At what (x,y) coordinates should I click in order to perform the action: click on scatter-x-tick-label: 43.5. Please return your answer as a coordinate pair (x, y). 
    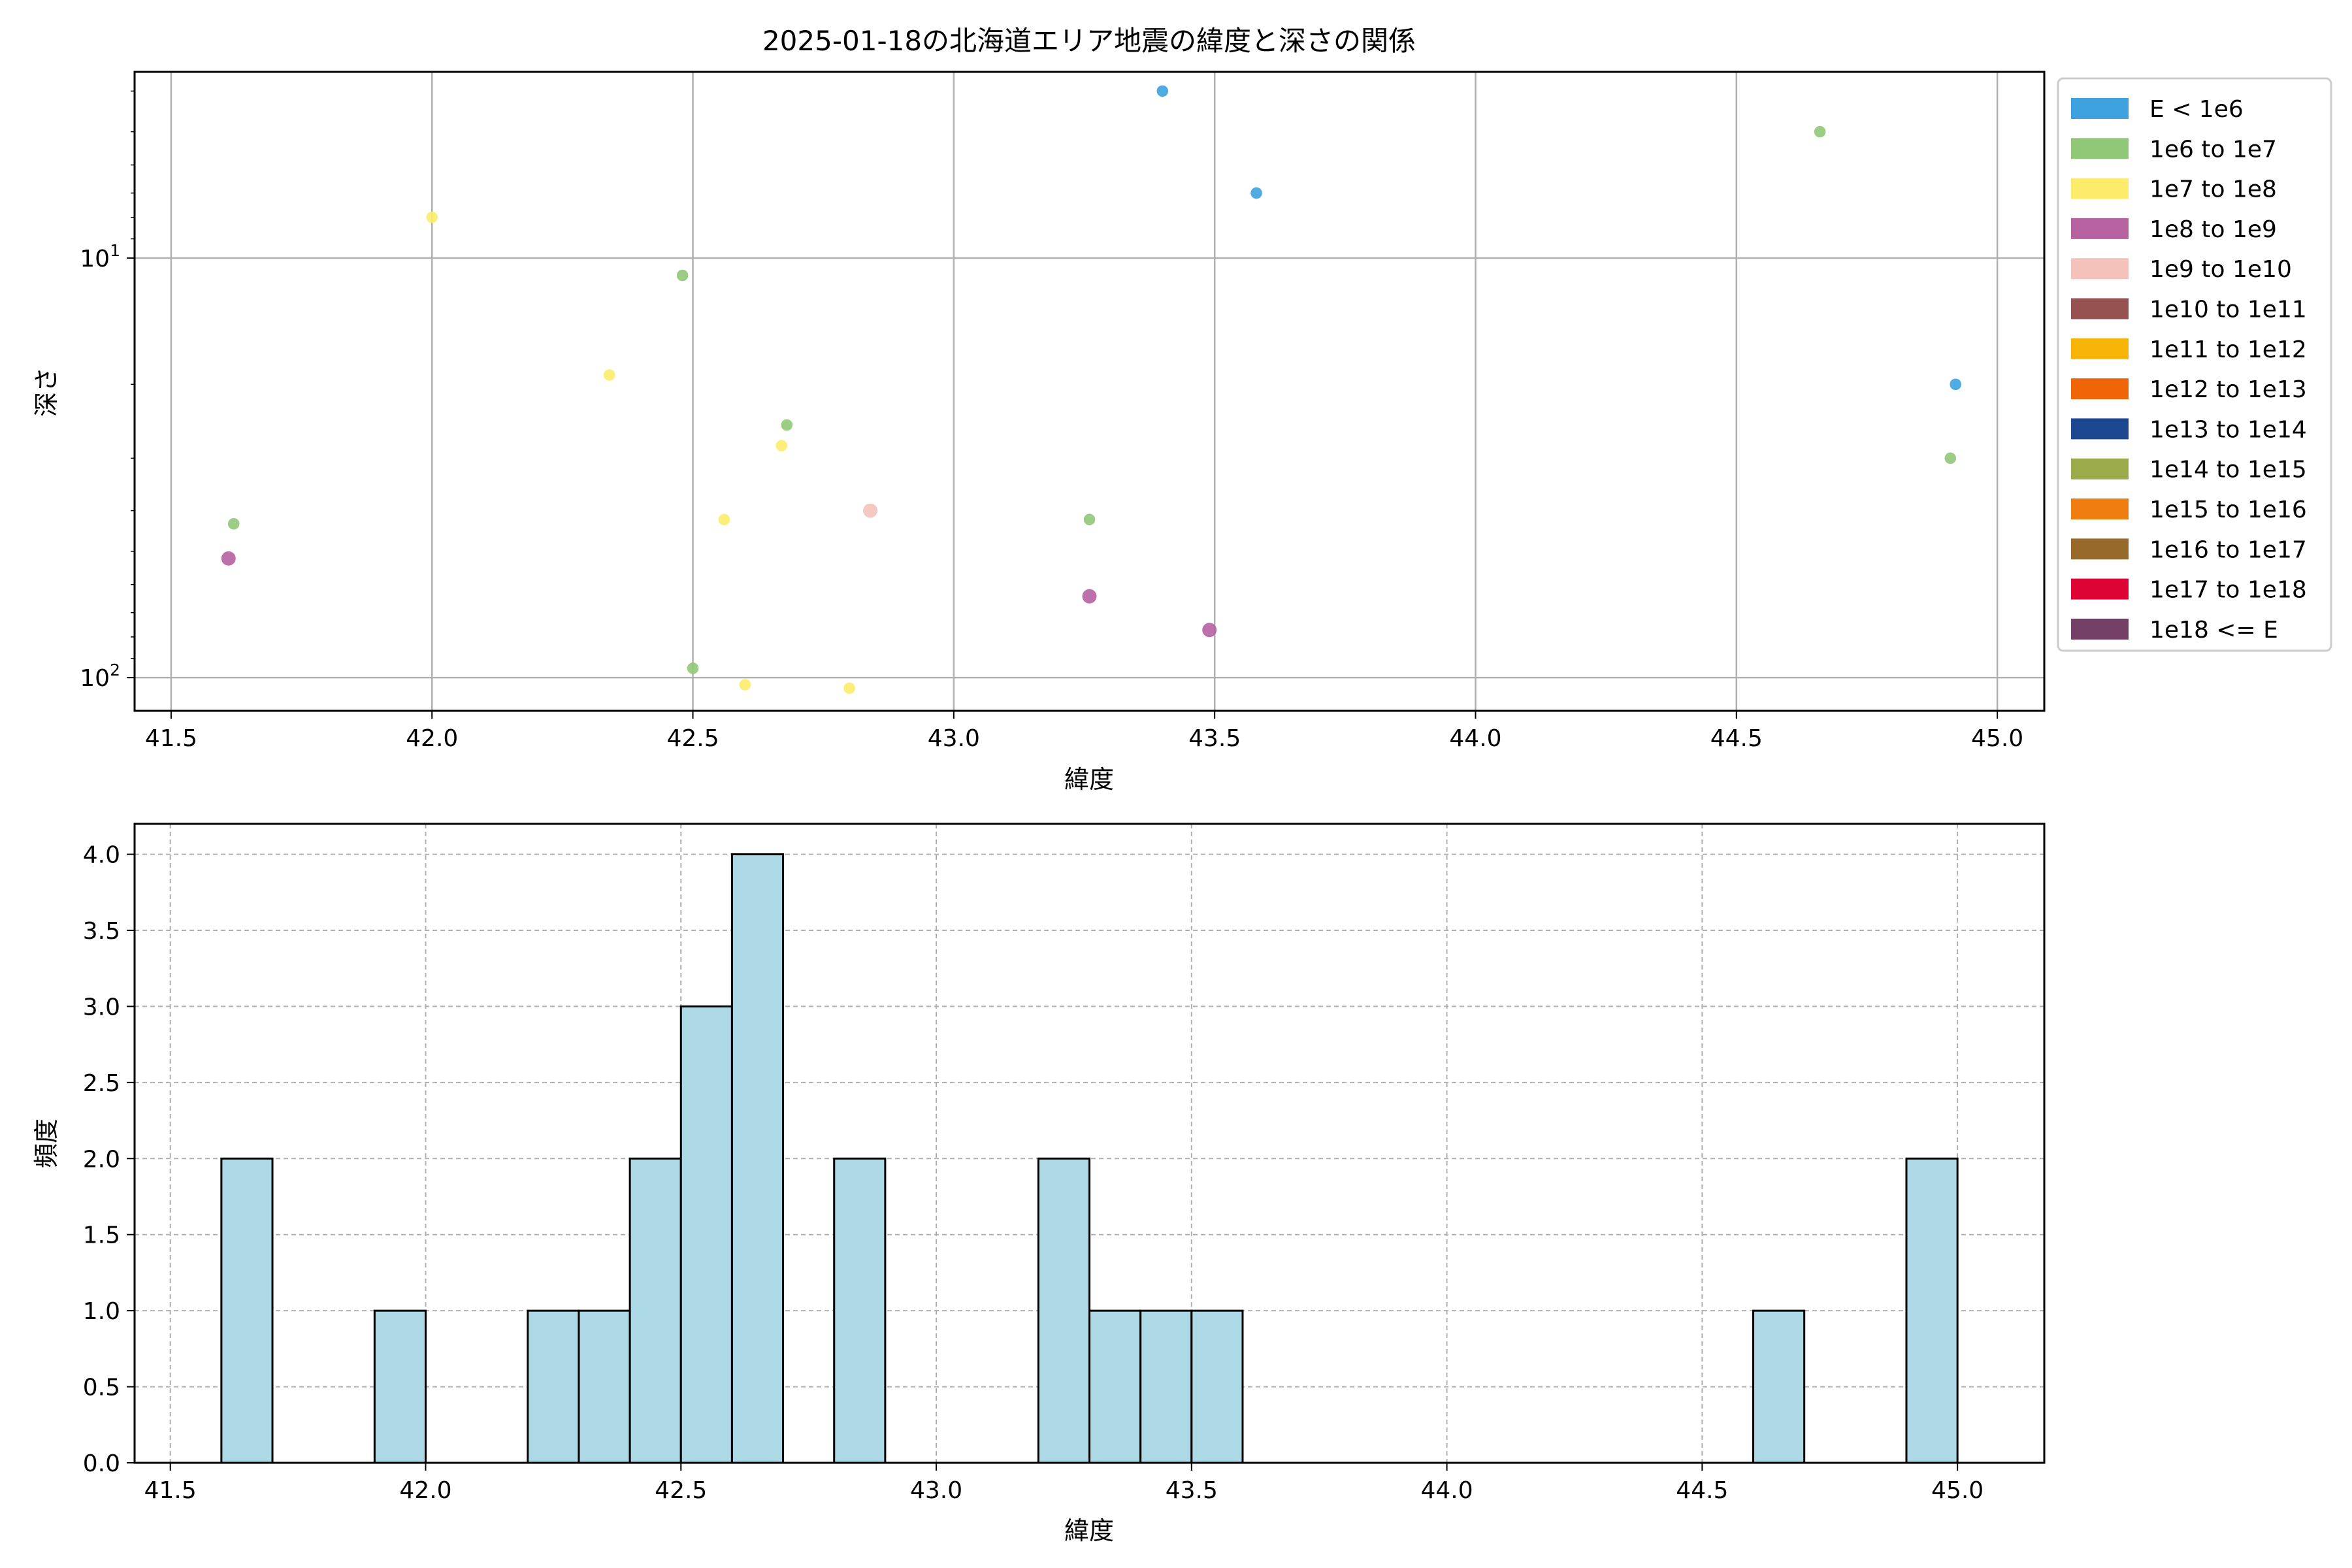
    Looking at the image, I should click on (1214, 738).